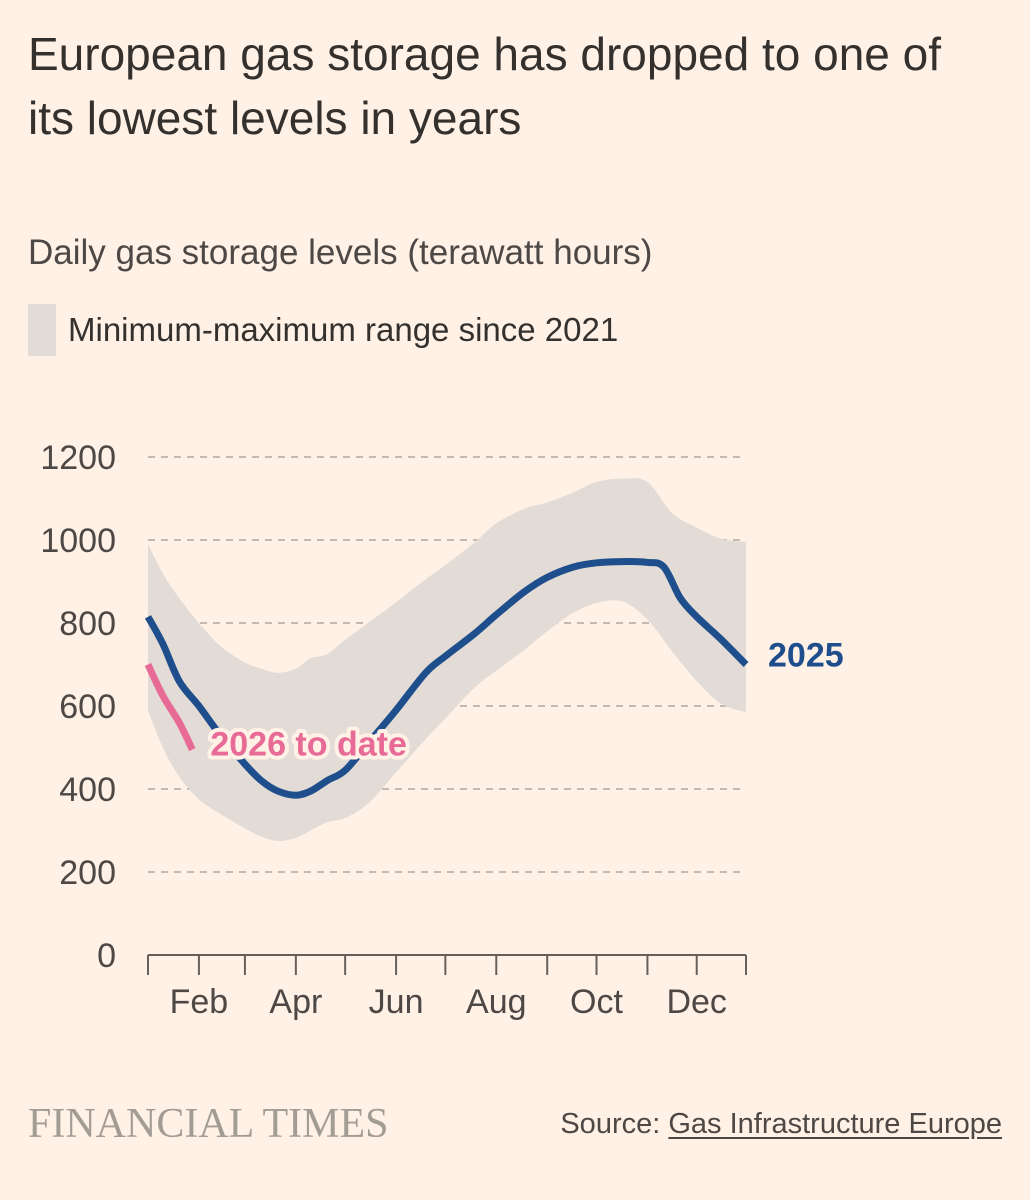  What do you see at coordinates (87, 790) in the screenshot?
I see `y-tick-label: 400` at bounding box center [87, 790].